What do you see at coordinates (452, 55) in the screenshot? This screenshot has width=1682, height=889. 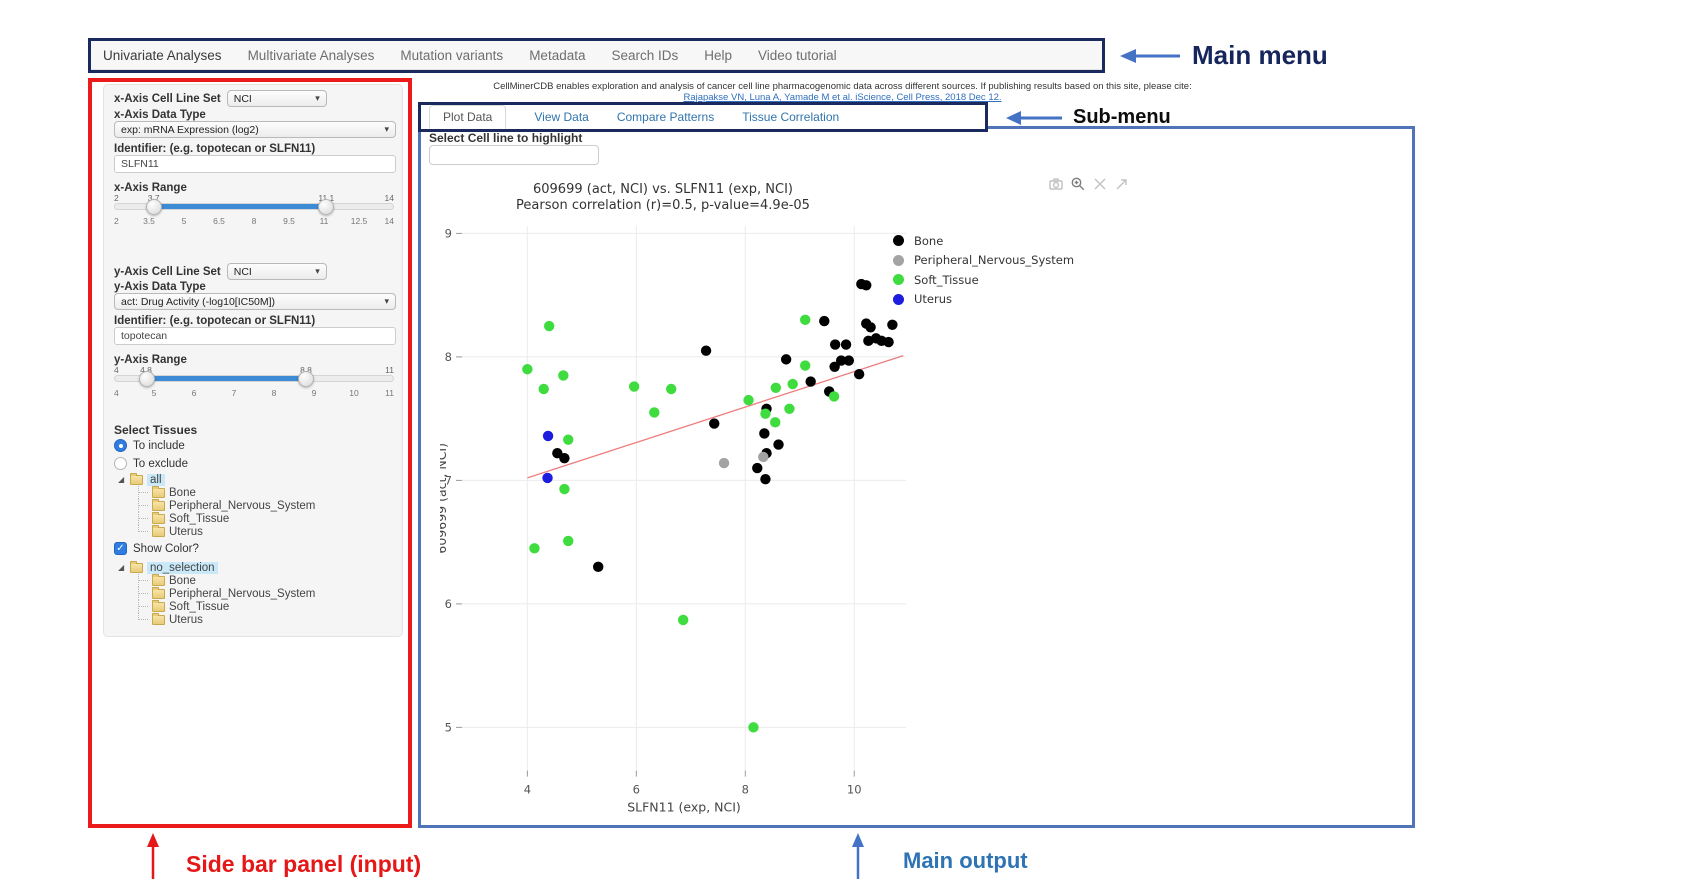 I see `main-menu-item-mutation-variants: Mutation variants` at bounding box center [452, 55].